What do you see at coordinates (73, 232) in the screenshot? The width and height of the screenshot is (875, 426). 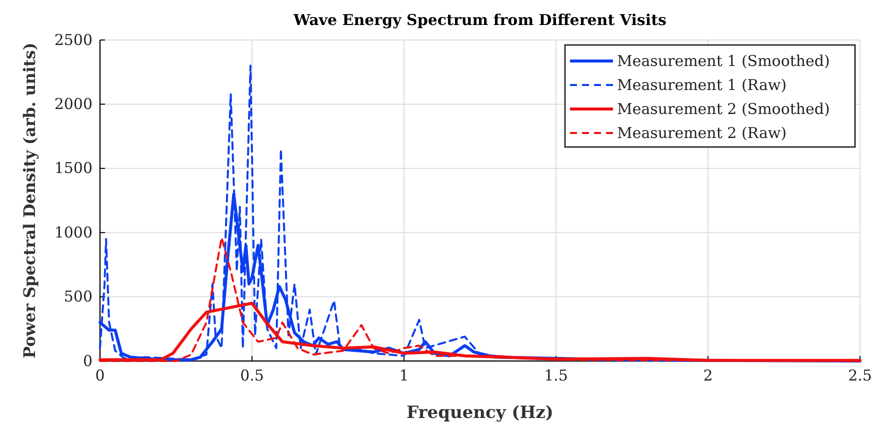 I see `y-tick-label: 1000` at bounding box center [73, 232].